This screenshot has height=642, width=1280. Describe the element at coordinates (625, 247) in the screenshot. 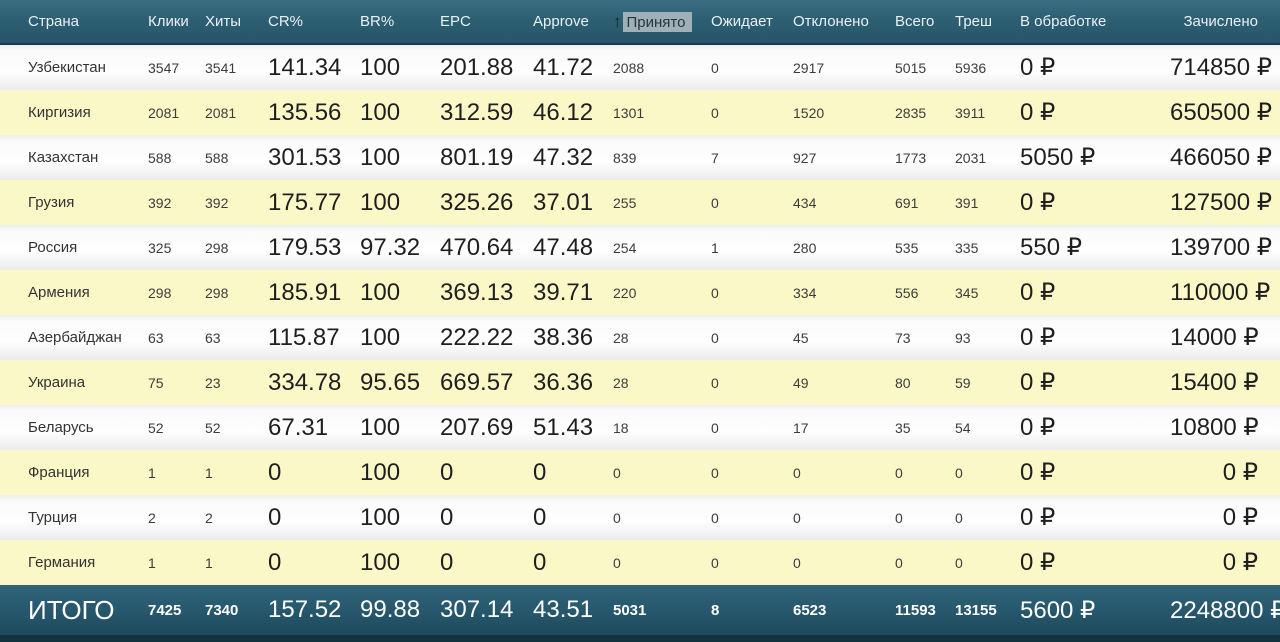

I see `accepted-cell: 254` at that location.